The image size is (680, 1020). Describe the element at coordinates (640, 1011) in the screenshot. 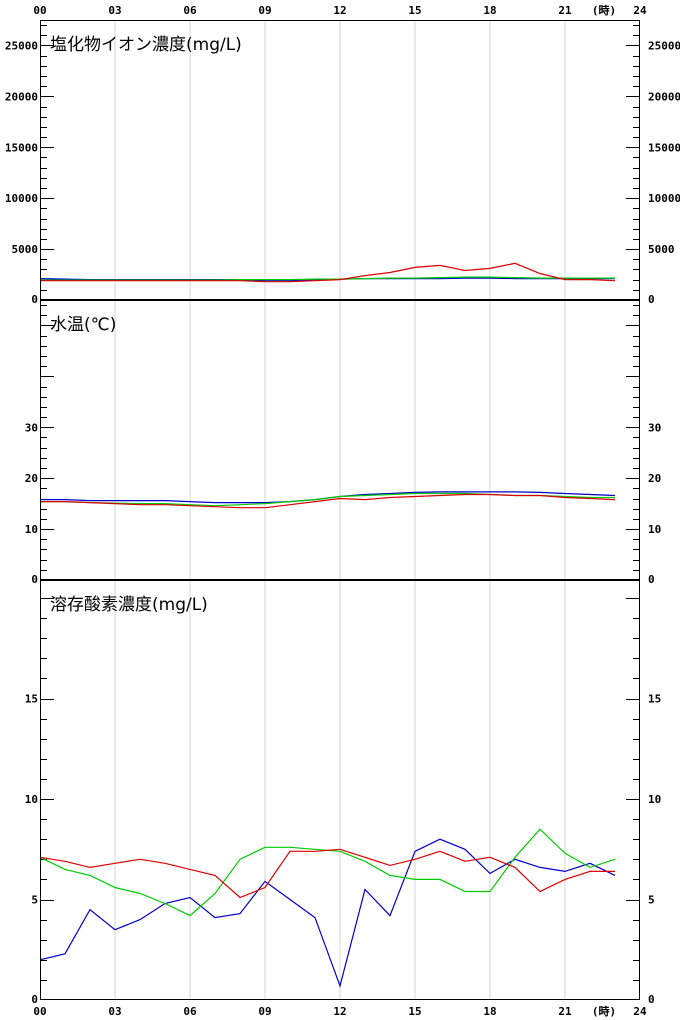

I see `time-label-bottom-24: 24` at that location.